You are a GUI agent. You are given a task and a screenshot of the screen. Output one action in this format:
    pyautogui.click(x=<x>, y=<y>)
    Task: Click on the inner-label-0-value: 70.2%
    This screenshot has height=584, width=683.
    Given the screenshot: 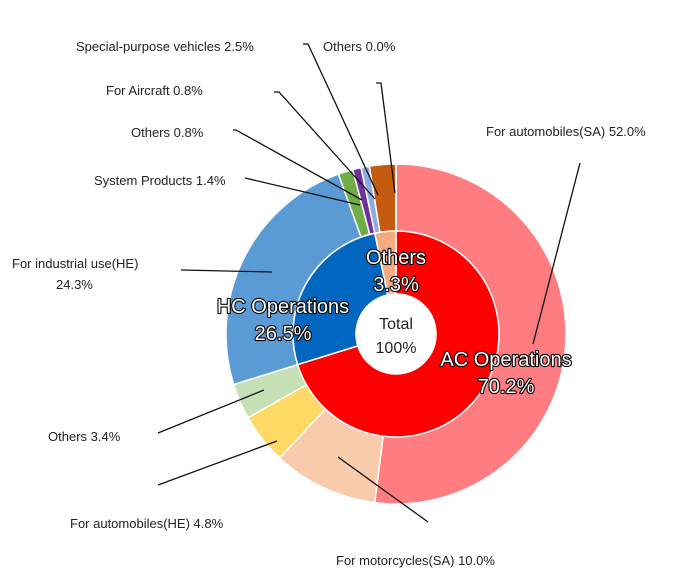 What is the action you would take?
    pyautogui.click(x=506, y=387)
    